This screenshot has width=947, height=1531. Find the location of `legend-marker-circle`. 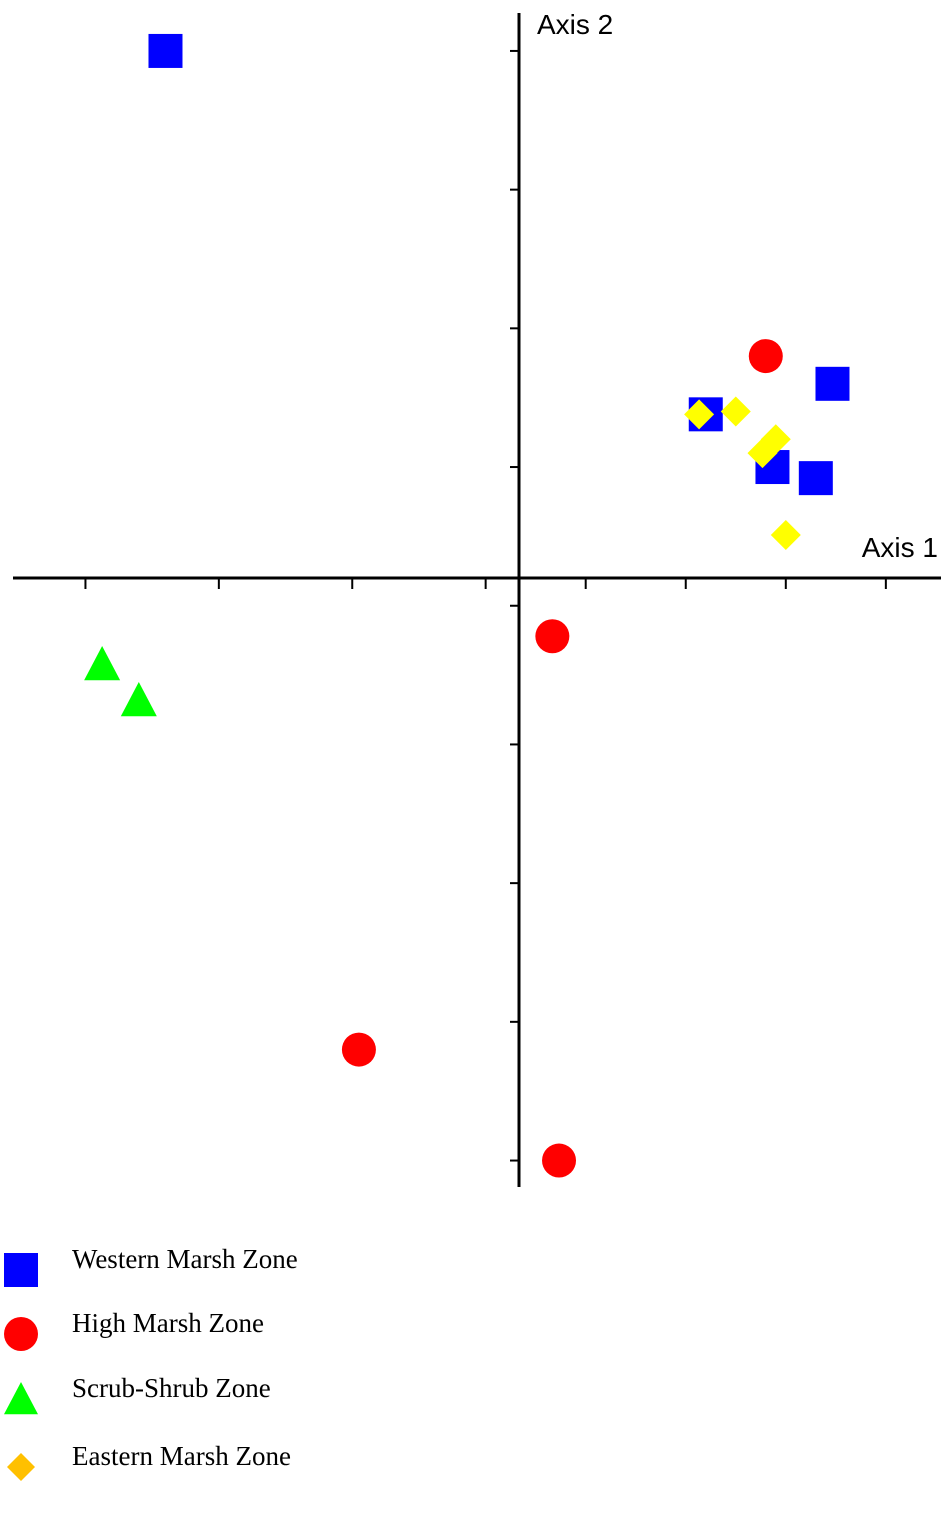

legend-marker-circle is located at coordinates (21, 1334).